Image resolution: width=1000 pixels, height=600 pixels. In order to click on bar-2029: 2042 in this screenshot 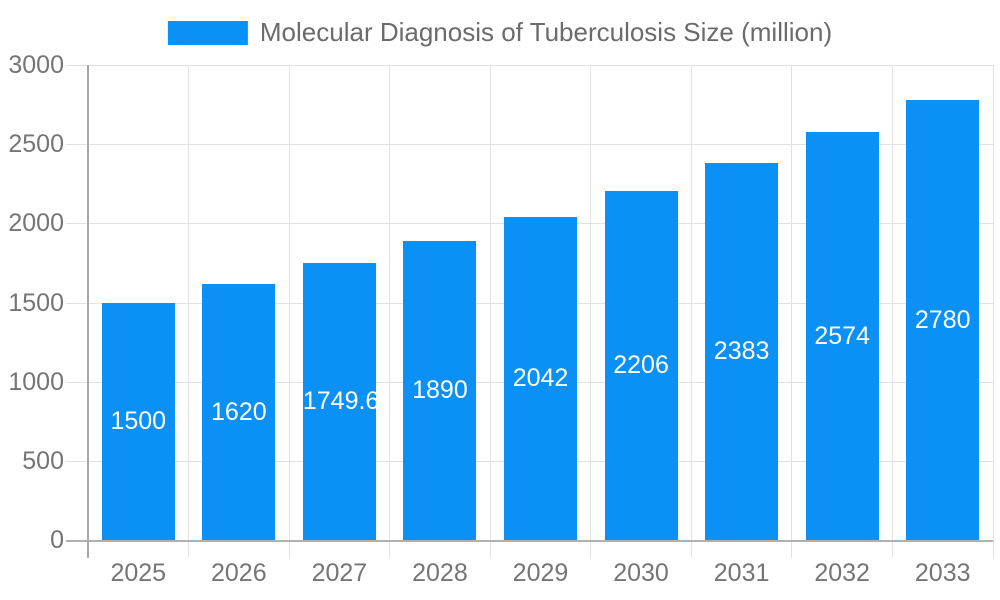, I will do `click(540, 378)`.